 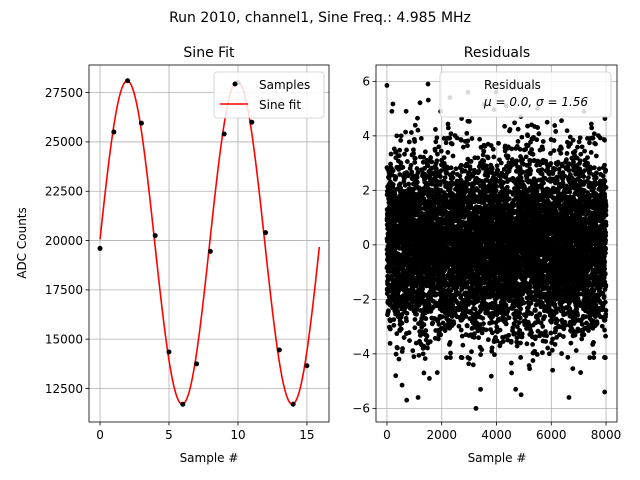 What do you see at coordinates (366, 245) in the screenshot?
I see `residuals-y-tick-label: 0` at bounding box center [366, 245].